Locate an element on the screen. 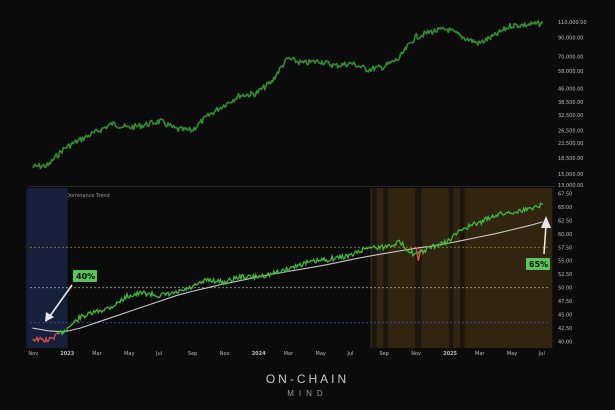 This screenshot has height=410, width=615. upper-tick-label: 90,000.00 is located at coordinates (570, 38).